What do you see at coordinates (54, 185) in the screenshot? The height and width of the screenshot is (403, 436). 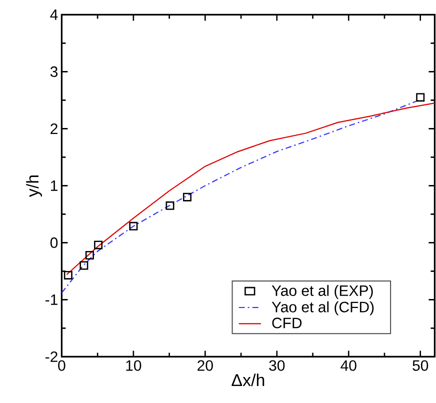 I see `y-tick-label: 1` at bounding box center [54, 185].